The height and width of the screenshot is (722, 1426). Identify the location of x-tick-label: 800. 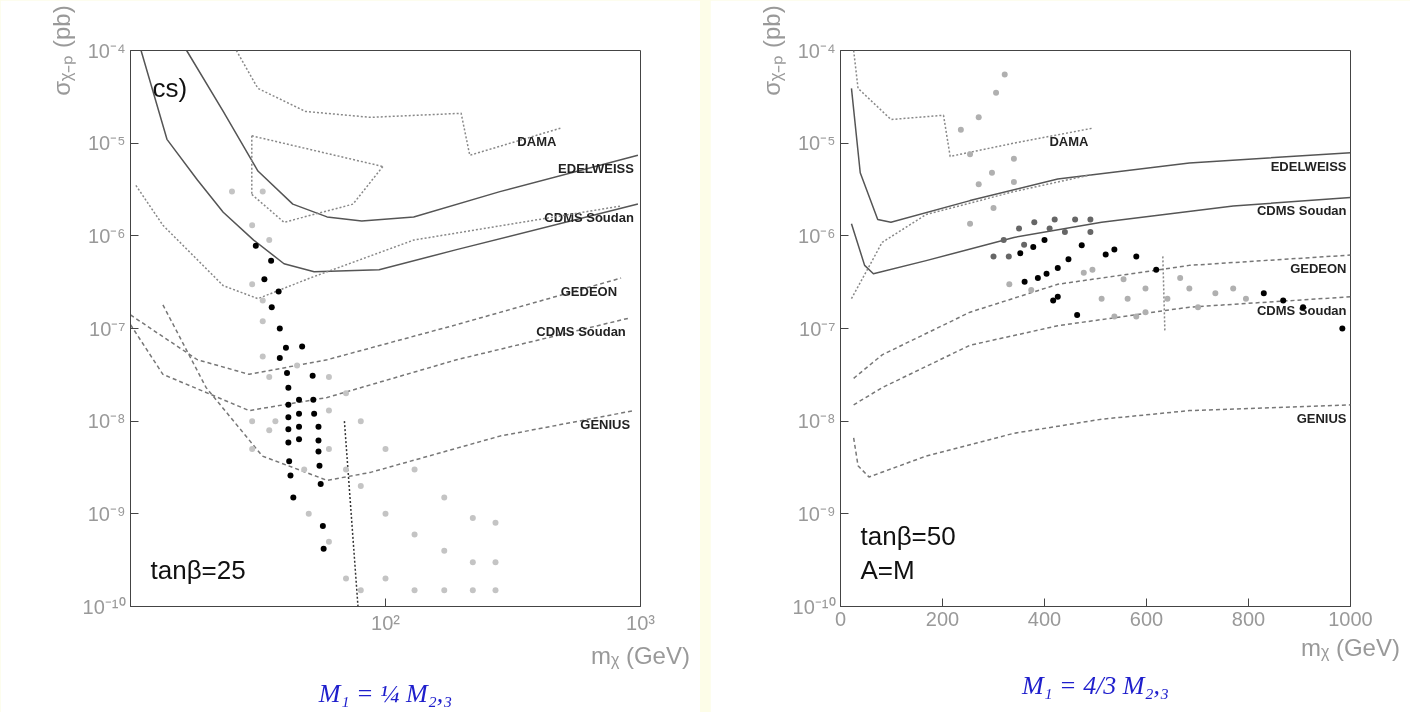
(1248, 618).